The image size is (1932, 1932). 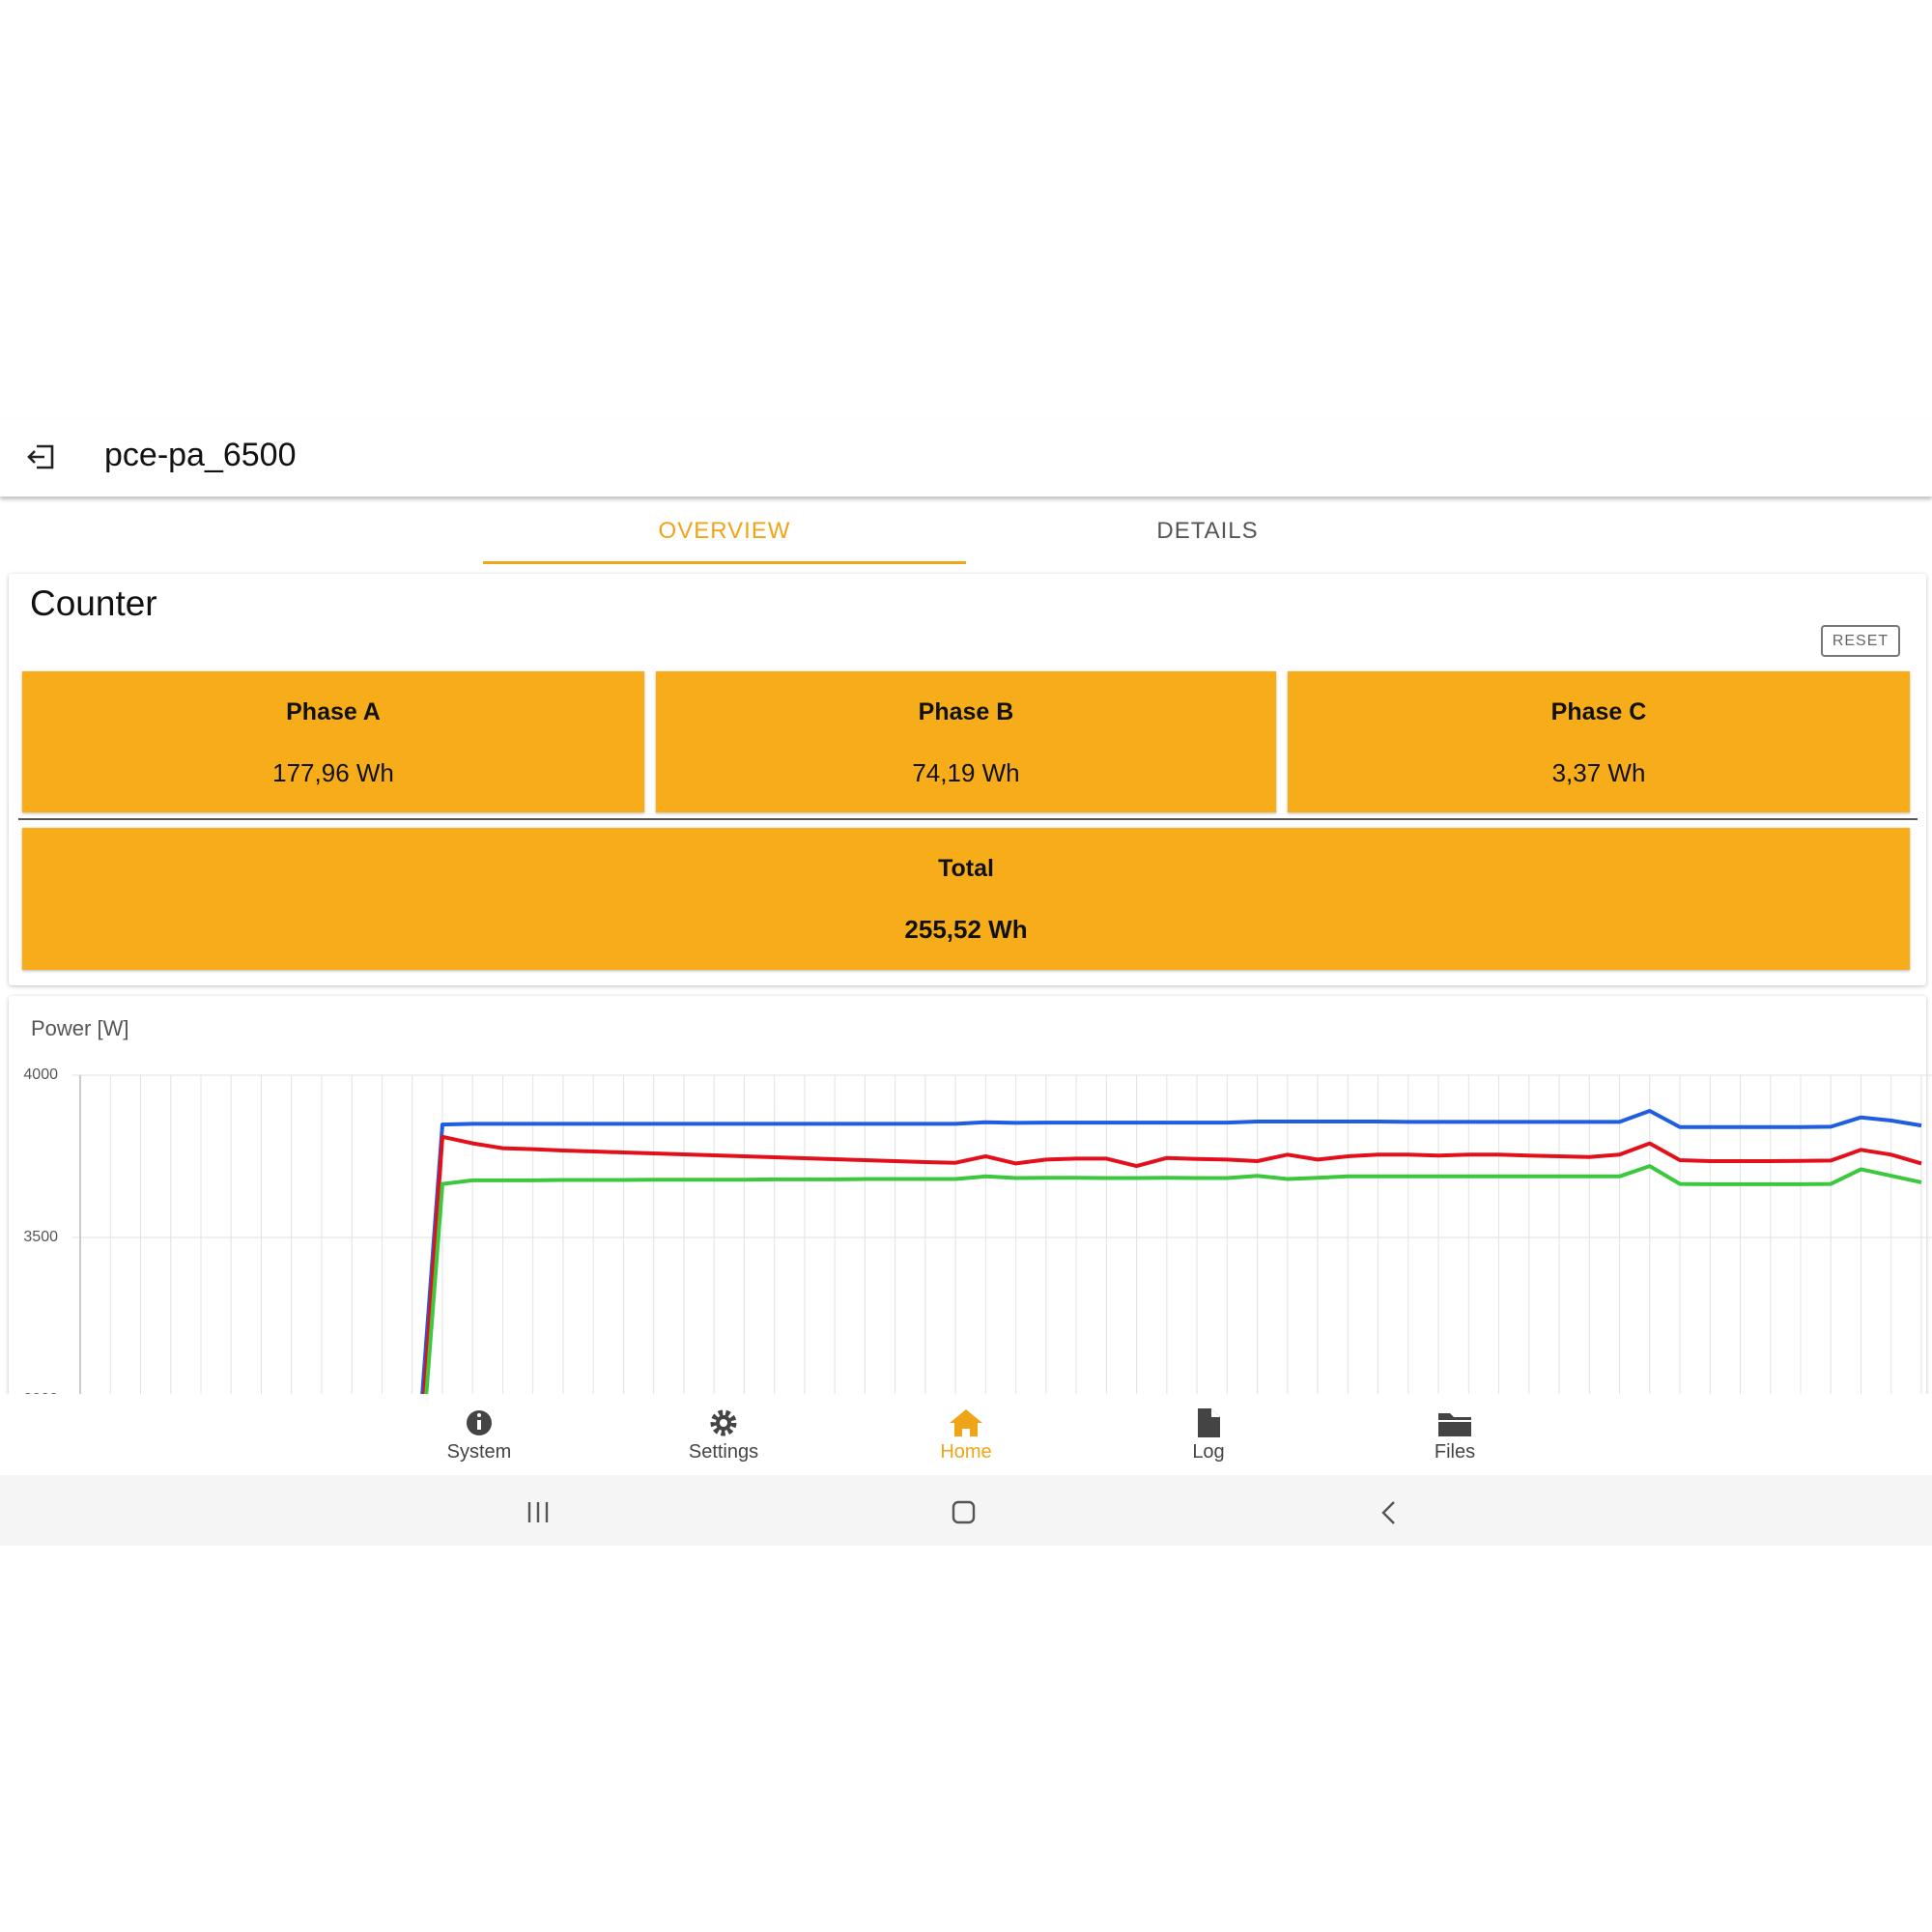 I want to click on total-box: Total 255,52 Wh, so click(x=966, y=899).